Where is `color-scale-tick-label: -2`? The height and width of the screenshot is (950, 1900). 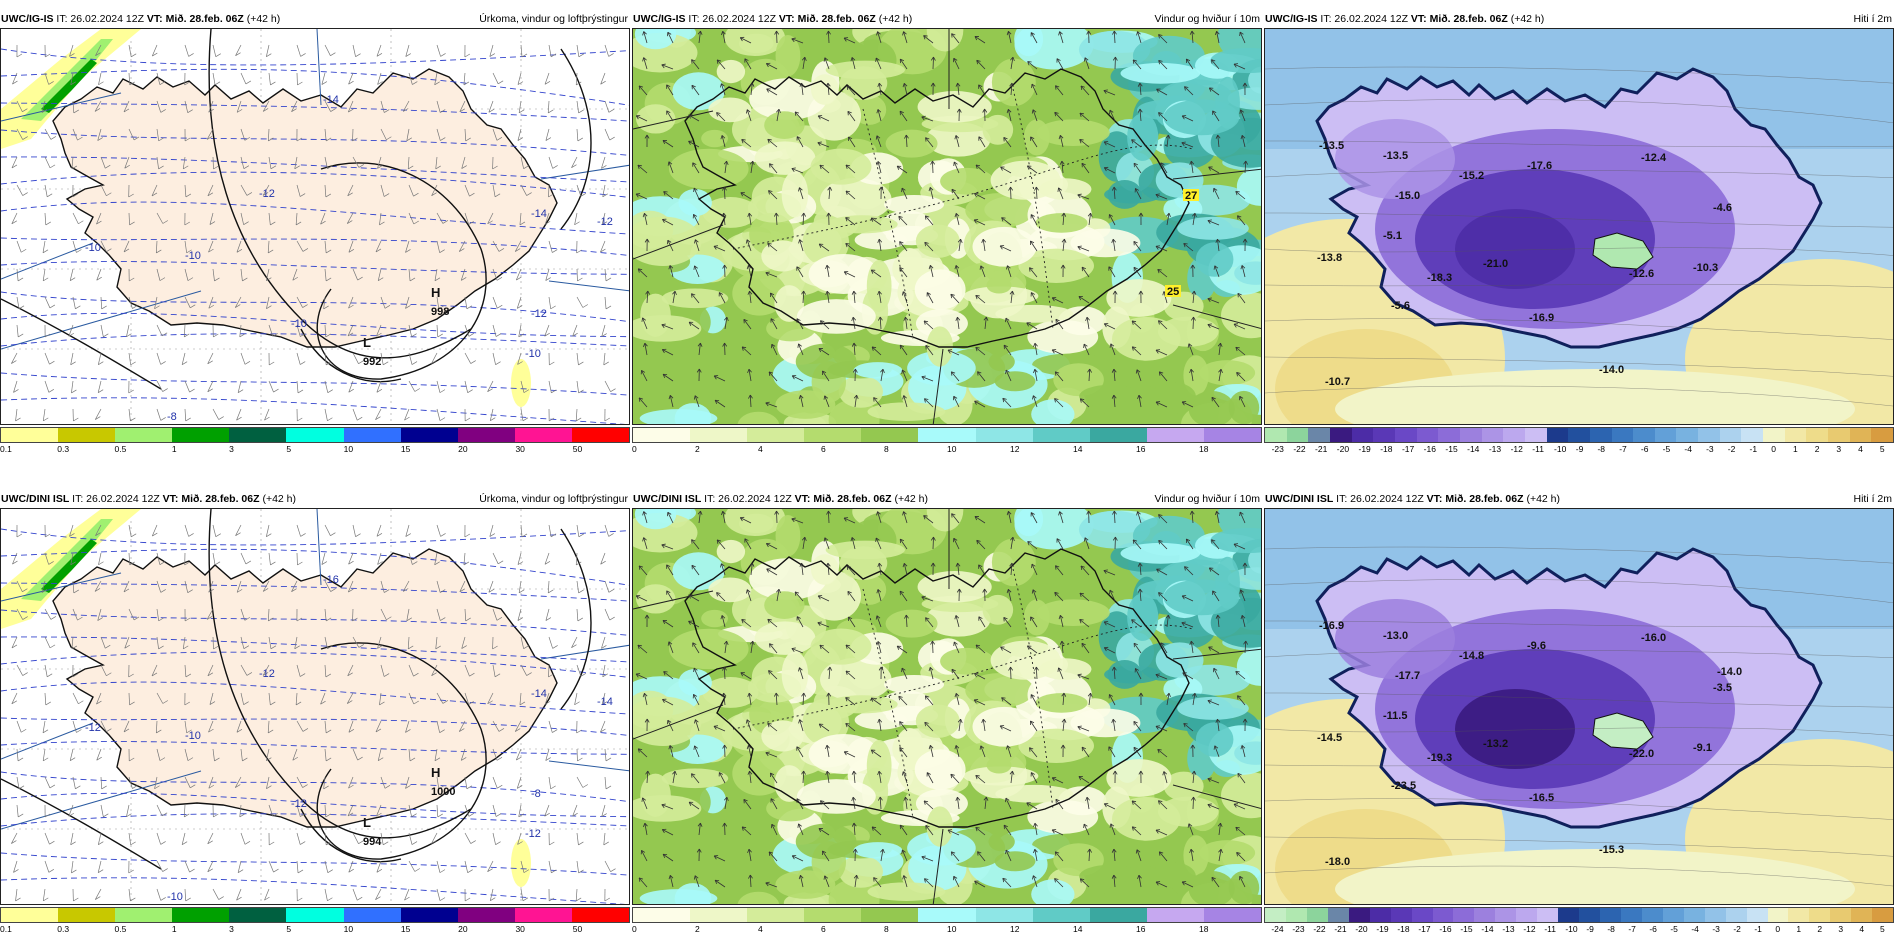
color-scale-tick-label: -2 is located at coordinates (1737, 929).